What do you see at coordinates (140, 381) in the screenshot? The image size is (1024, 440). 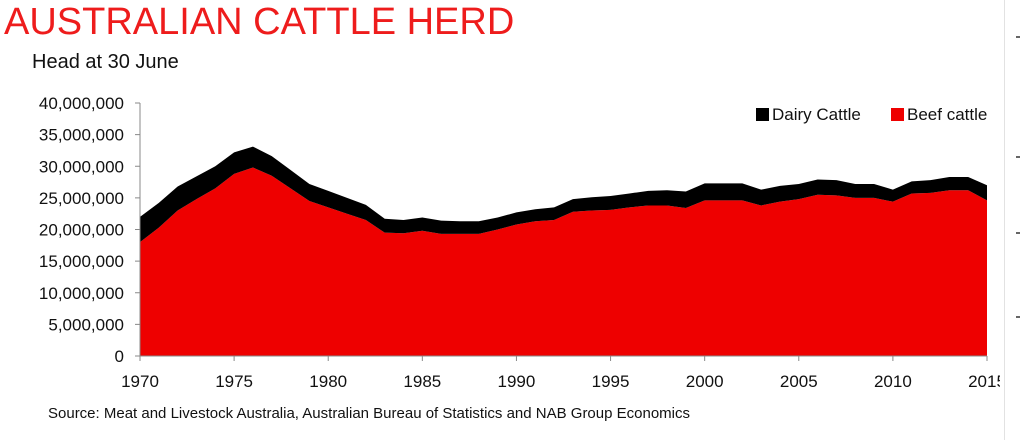 I see `x-tick-label: 1970` at bounding box center [140, 381].